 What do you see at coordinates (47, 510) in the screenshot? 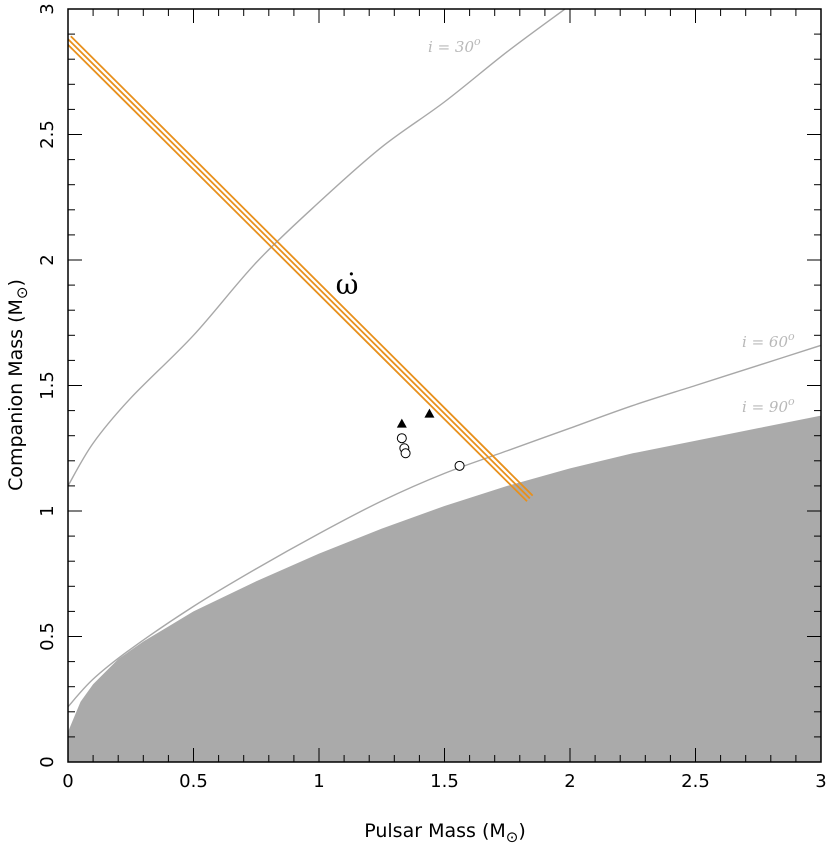
I see `y-tick-label: 1` at bounding box center [47, 510].